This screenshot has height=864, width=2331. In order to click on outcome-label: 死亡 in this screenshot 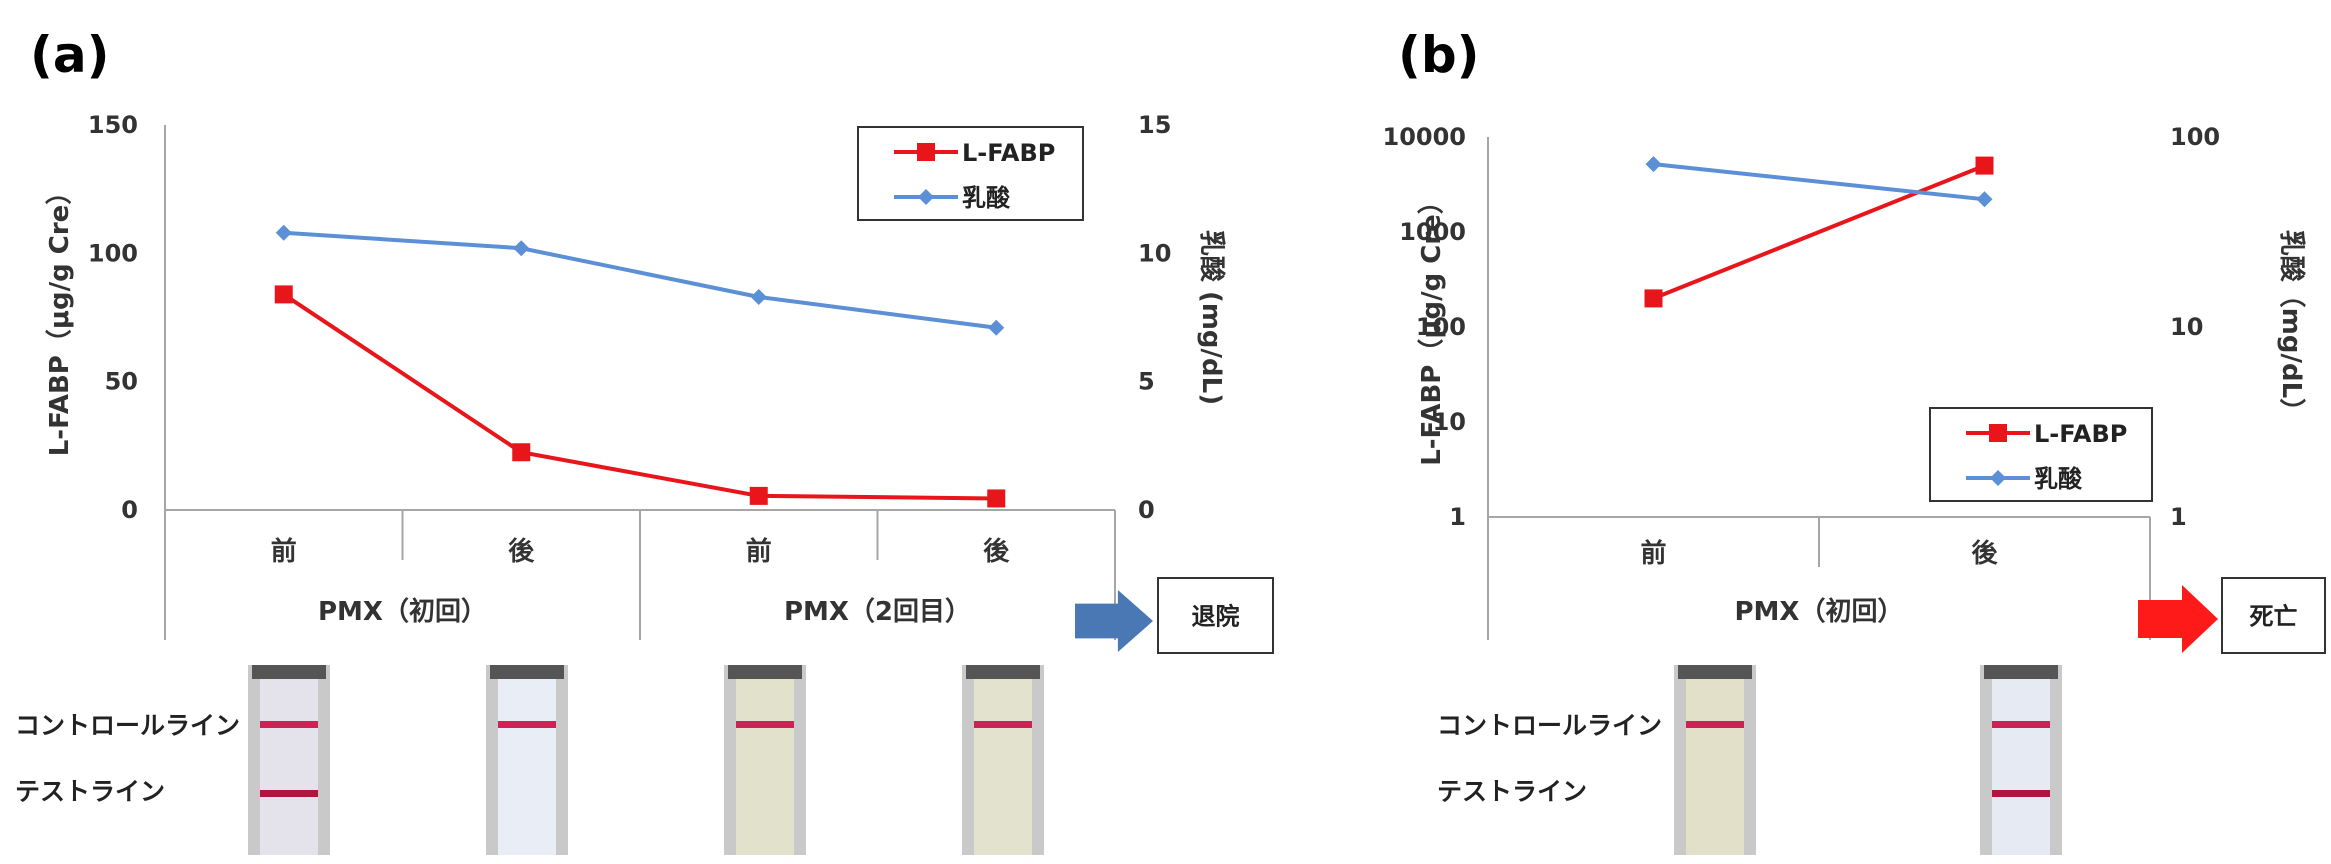, I will do `click(2274, 617)`.